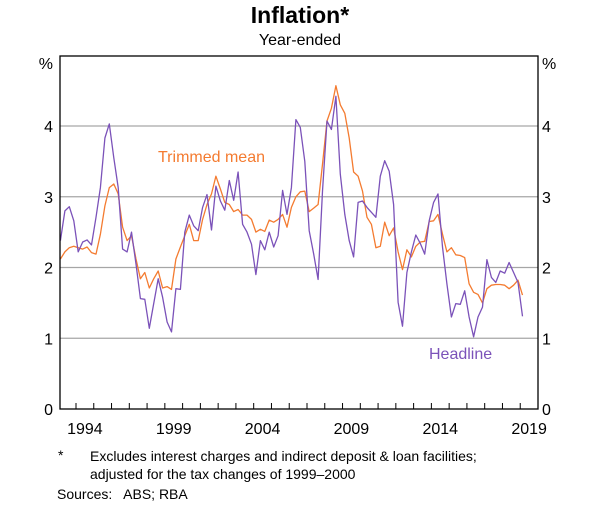 This screenshot has width=600, height=505. Describe the element at coordinates (549, 64) in the screenshot. I see `y-axis-unit-right: %` at that location.